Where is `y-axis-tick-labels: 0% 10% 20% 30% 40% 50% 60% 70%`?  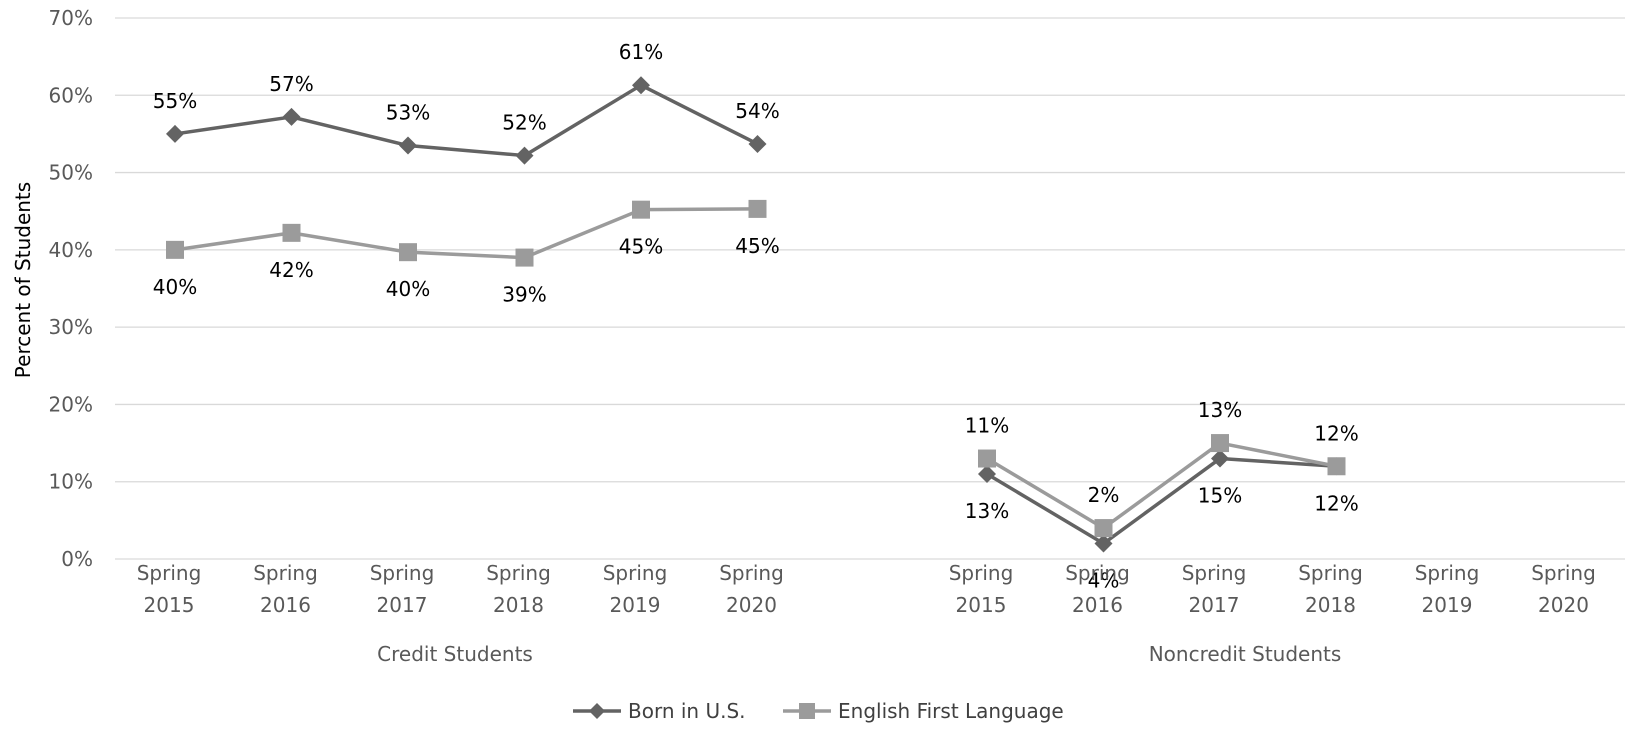 y-axis-tick-labels: 0% 10% 20% 30% 40% 50% 60% 70% is located at coordinates (71, 288).